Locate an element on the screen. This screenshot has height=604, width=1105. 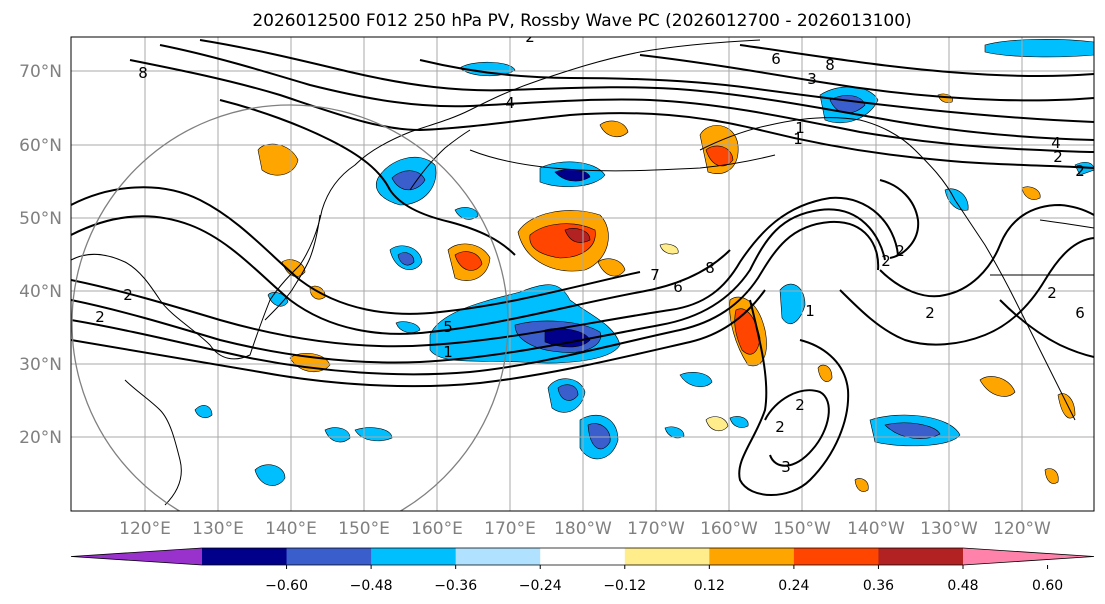
coast-china is located at coordinates (153, 442).